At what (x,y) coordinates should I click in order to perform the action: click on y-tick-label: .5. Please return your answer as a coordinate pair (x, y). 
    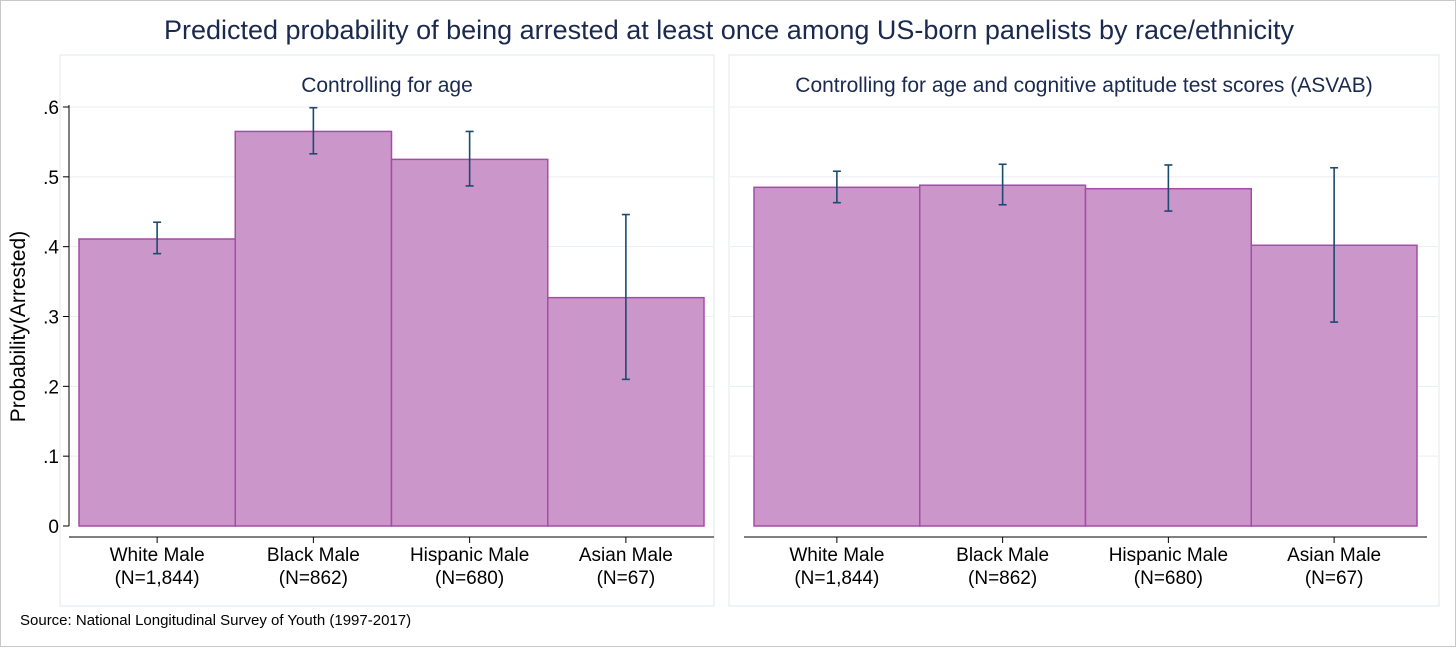
    Looking at the image, I should click on (51, 178).